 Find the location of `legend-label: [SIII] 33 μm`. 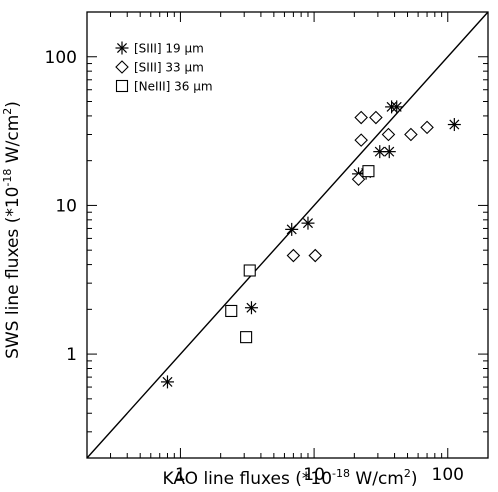

legend-label: [SIII] 33 μm is located at coordinates (169, 68).